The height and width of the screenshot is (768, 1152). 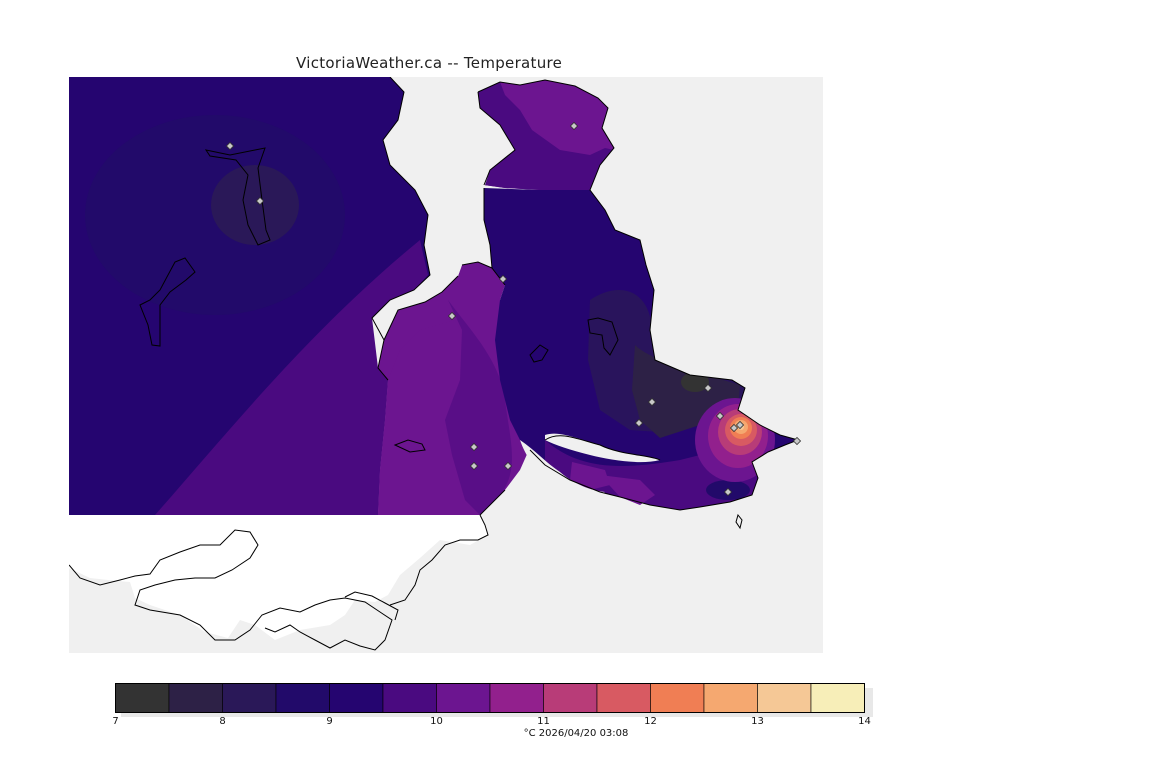 What do you see at coordinates (546, 135) in the screenshot?
I see `temperature-field-north-island` at bounding box center [546, 135].